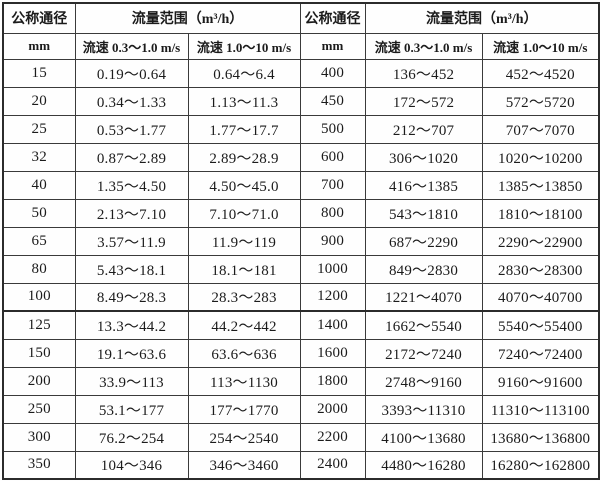 This screenshot has width=600, height=481. What do you see at coordinates (244, 129) in the screenshot?
I see `flow-range-cell: 1.77～17.7` at bounding box center [244, 129].